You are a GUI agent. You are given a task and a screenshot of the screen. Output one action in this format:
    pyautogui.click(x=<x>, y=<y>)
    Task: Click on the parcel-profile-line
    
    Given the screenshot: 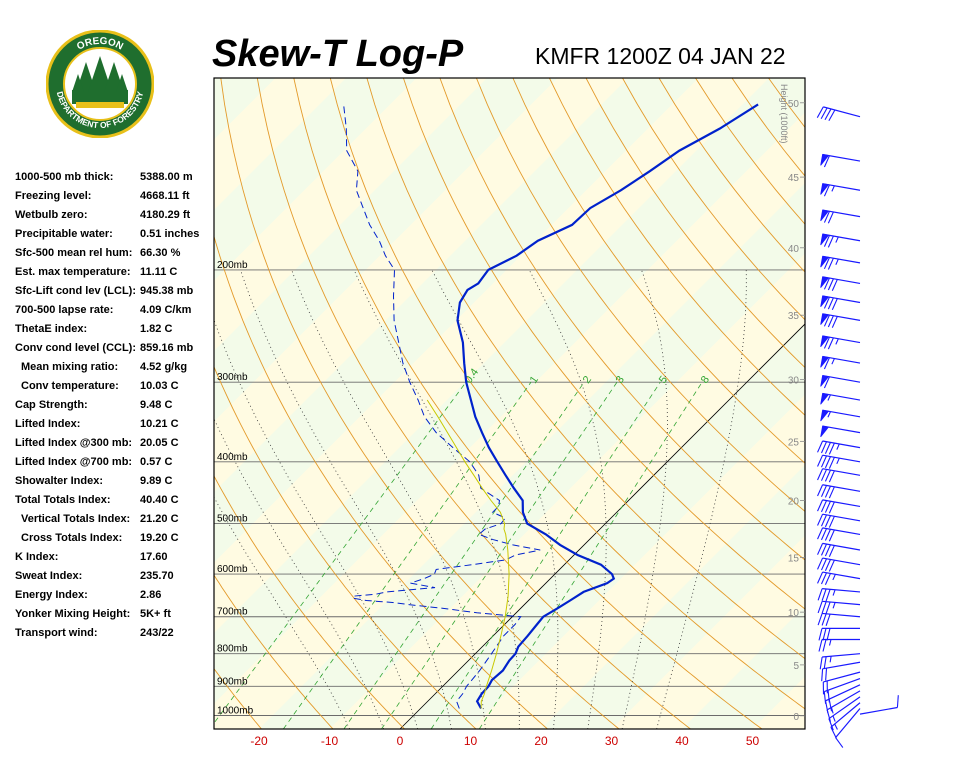 What is the action you would take?
    pyautogui.click(x=468, y=554)
    